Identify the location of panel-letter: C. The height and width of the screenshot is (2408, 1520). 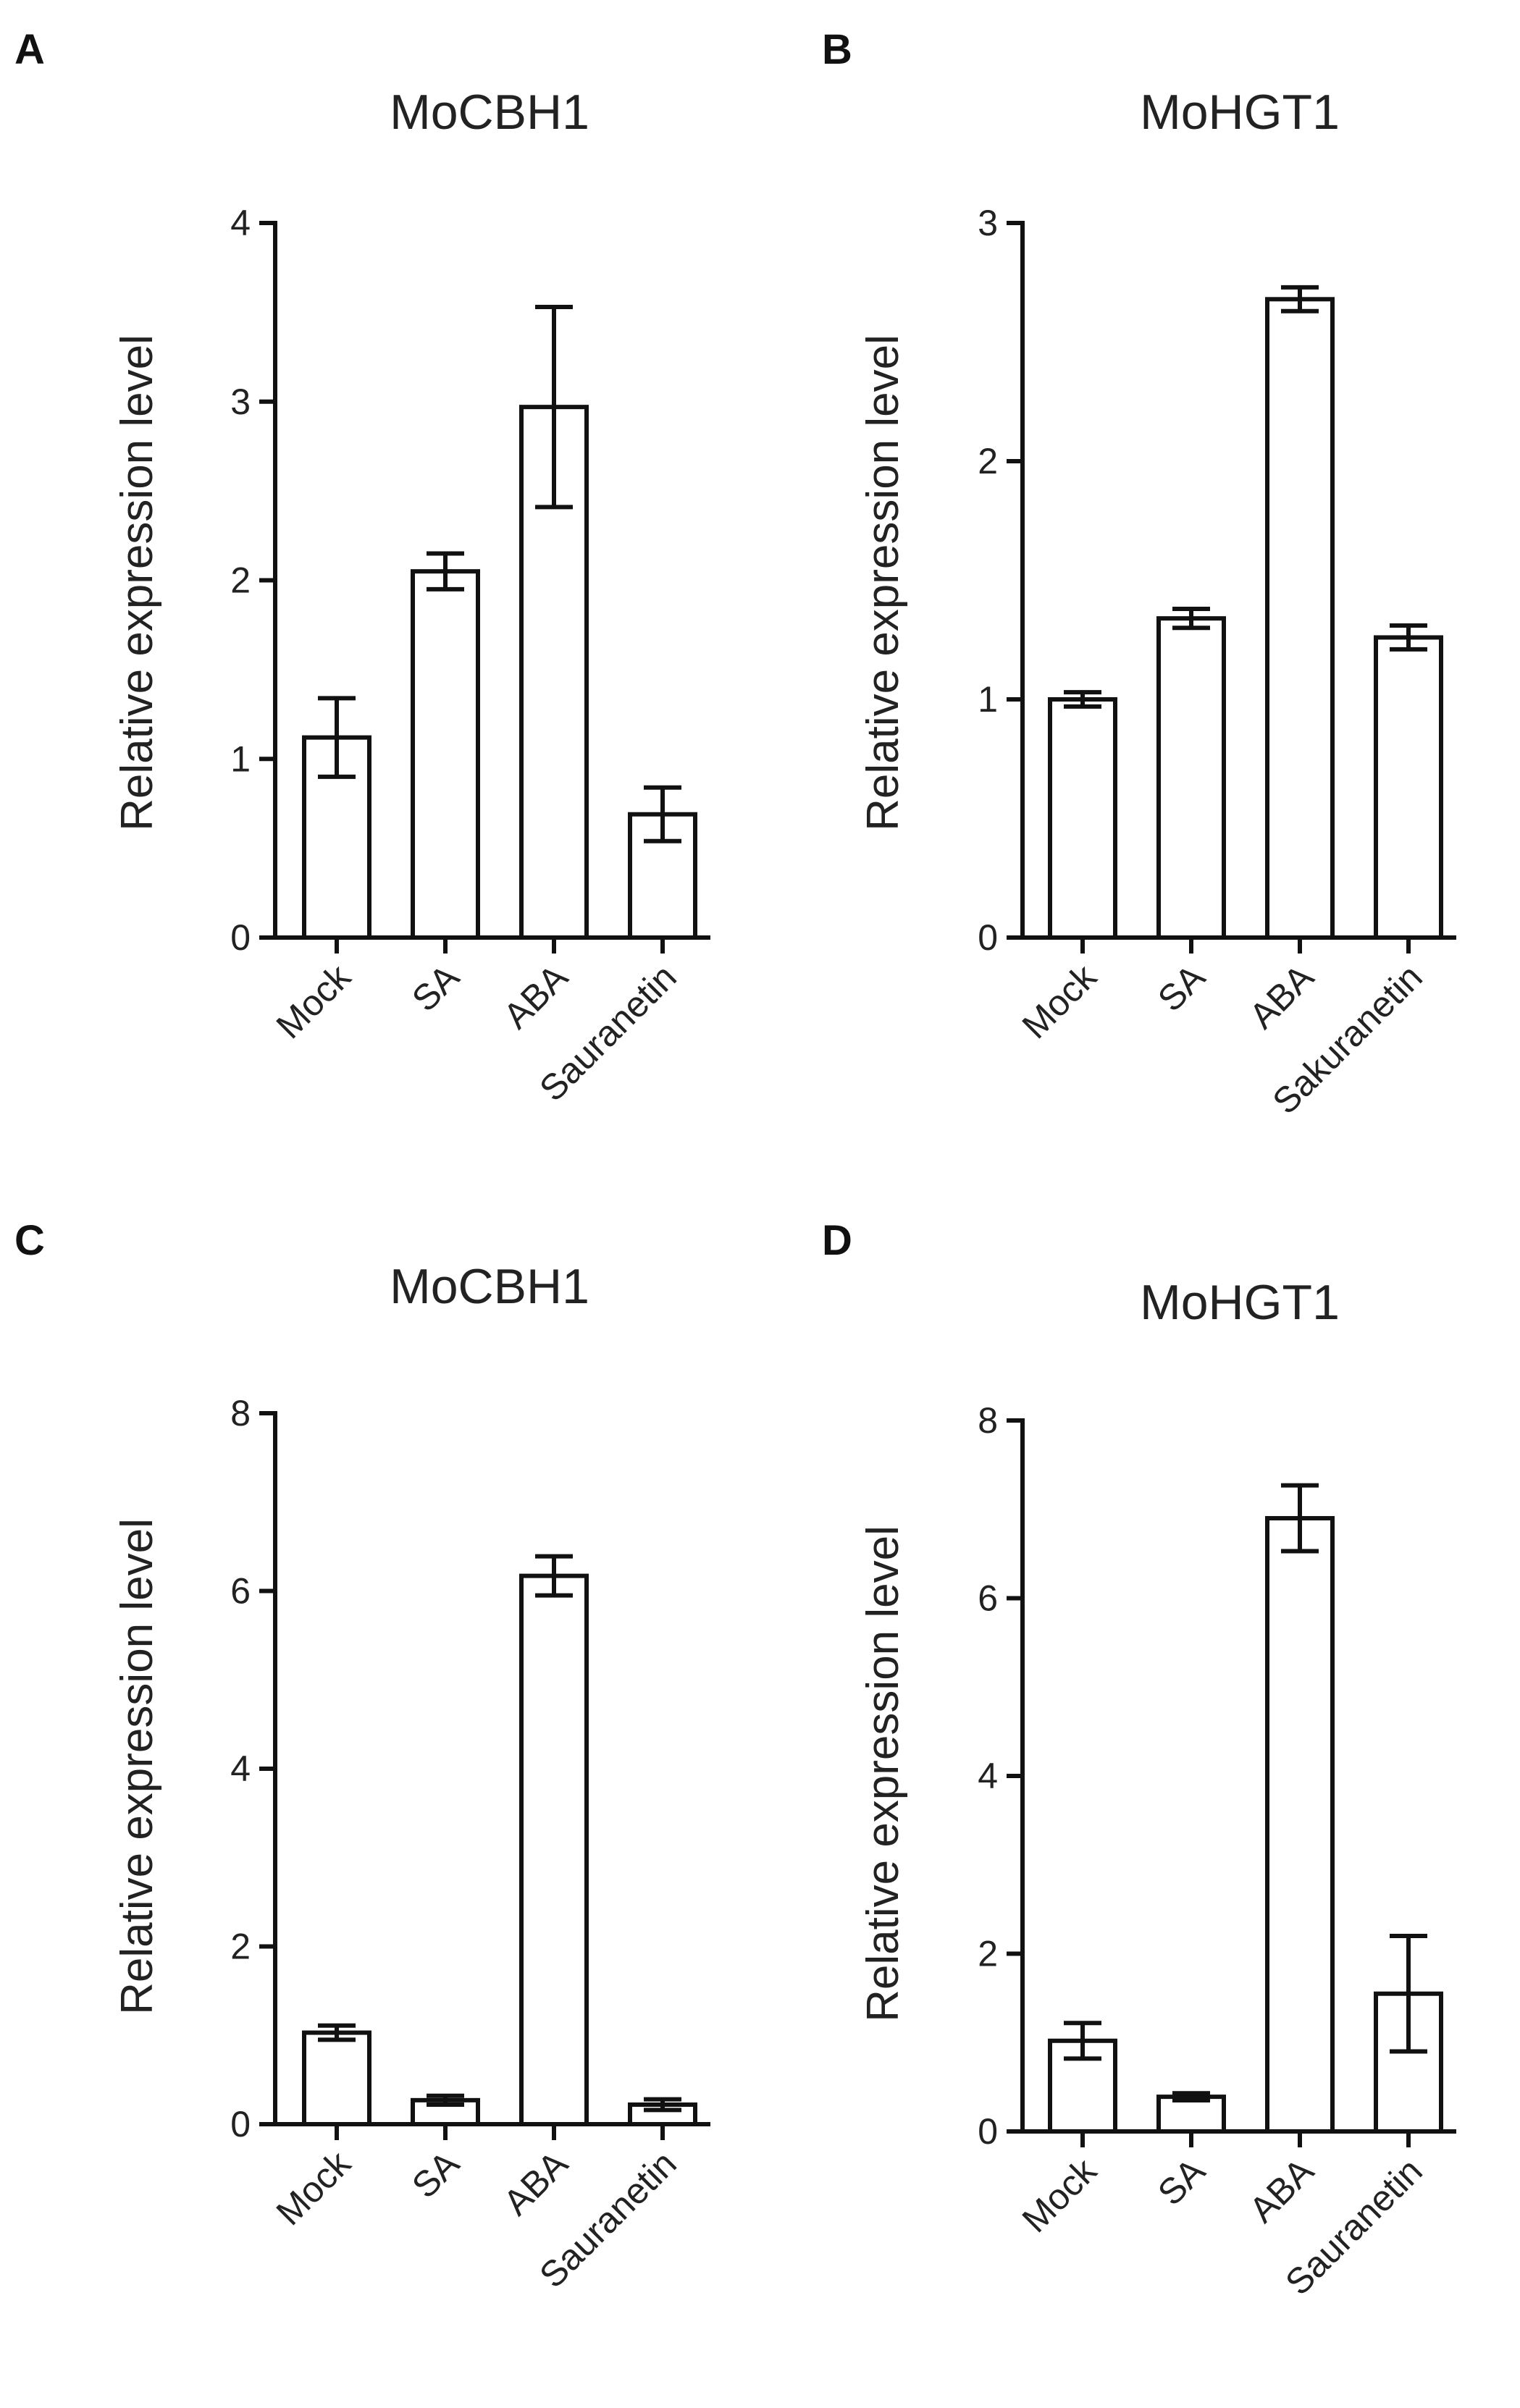
(29, 1240).